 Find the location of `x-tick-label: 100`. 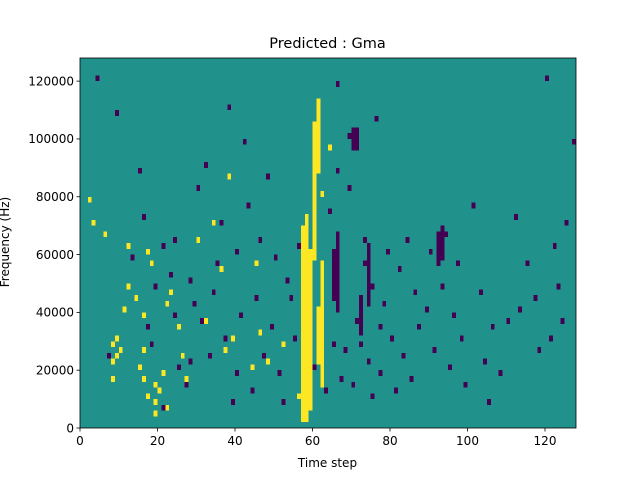

x-tick-label: 100 is located at coordinates (467, 441).